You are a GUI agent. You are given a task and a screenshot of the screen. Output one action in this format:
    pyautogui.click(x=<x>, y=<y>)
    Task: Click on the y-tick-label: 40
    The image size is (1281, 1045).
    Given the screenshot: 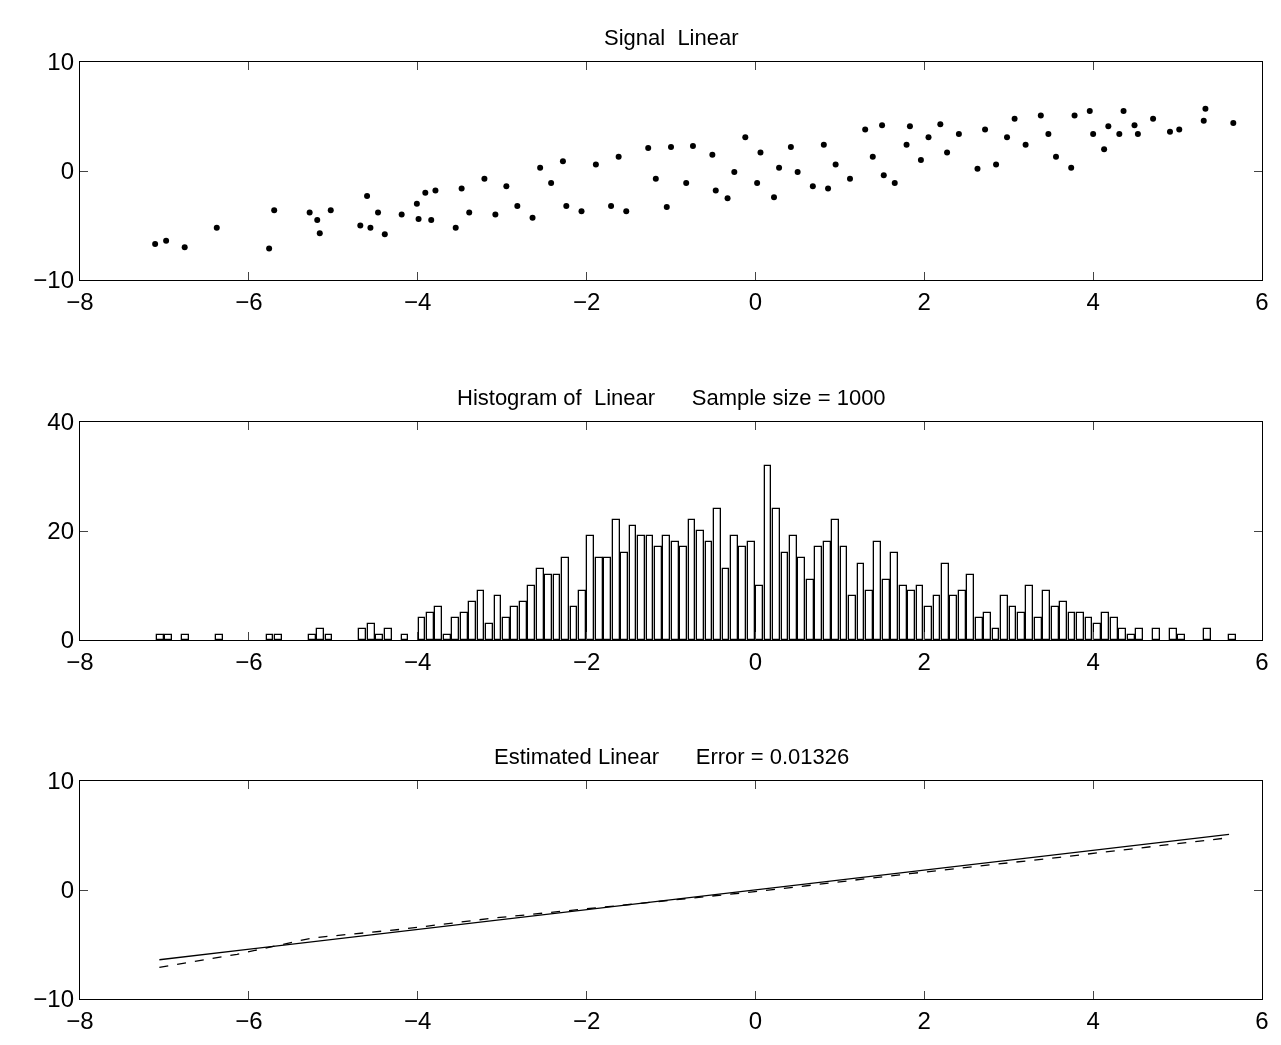 What is the action you would take?
    pyautogui.click(x=61, y=422)
    